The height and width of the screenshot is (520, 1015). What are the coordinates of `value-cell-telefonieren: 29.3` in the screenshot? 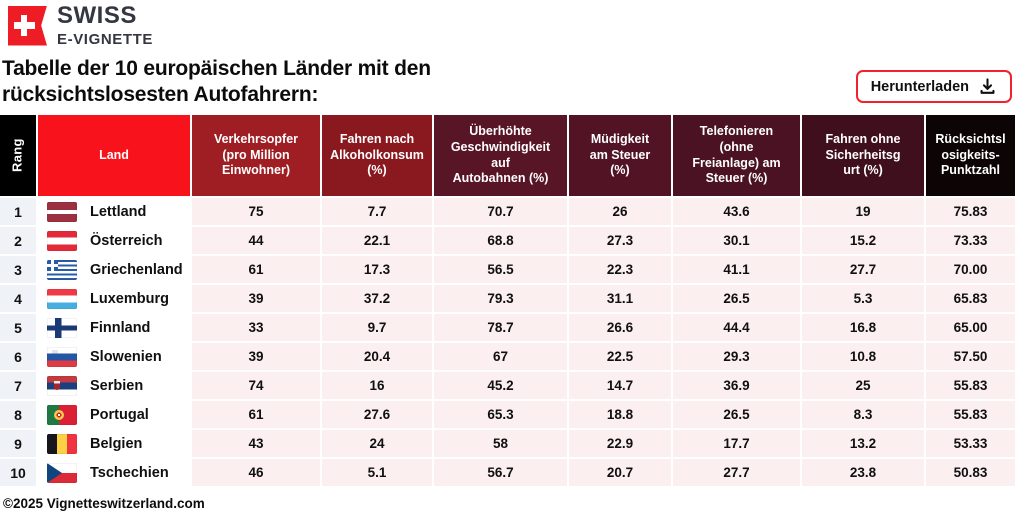 It's located at (736, 356).